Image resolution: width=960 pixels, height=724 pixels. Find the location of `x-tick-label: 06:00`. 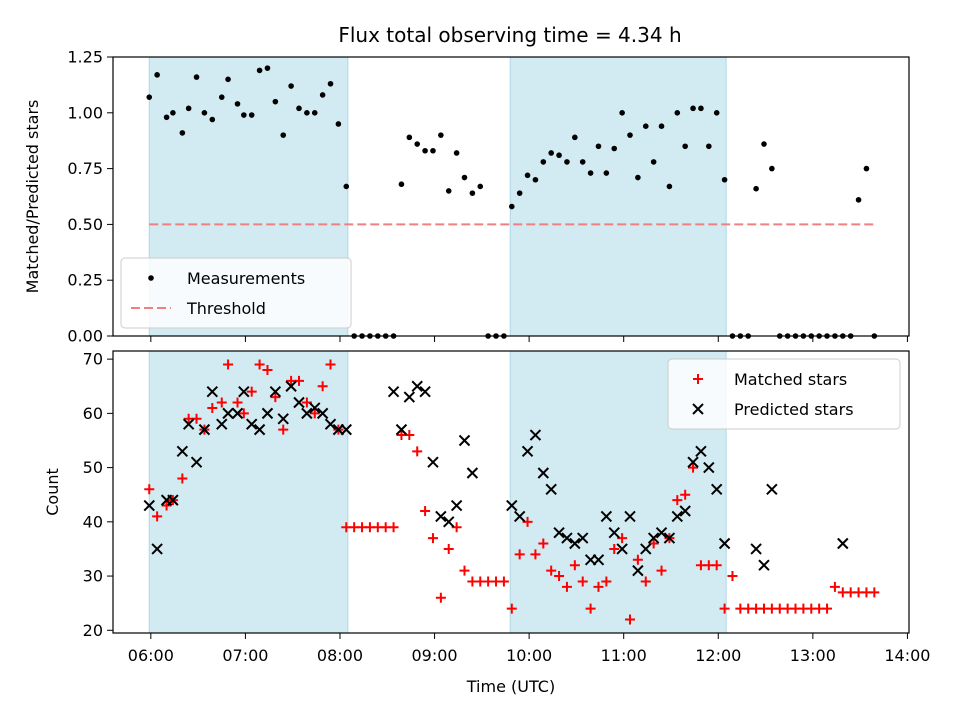

x-tick-label: 06:00 is located at coordinates (151, 655).